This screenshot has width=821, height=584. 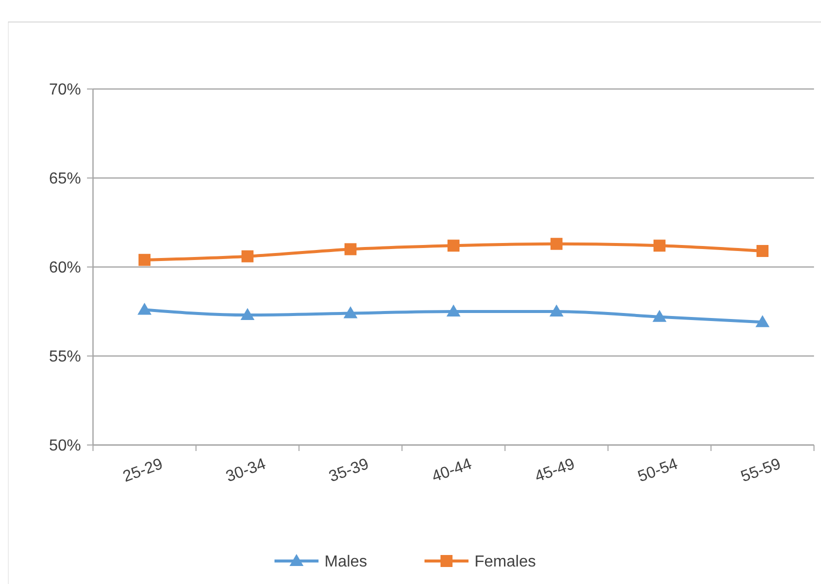 What do you see at coordinates (452, 471) in the screenshot?
I see `x-tick-label: 40-44` at bounding box center [452, 471].